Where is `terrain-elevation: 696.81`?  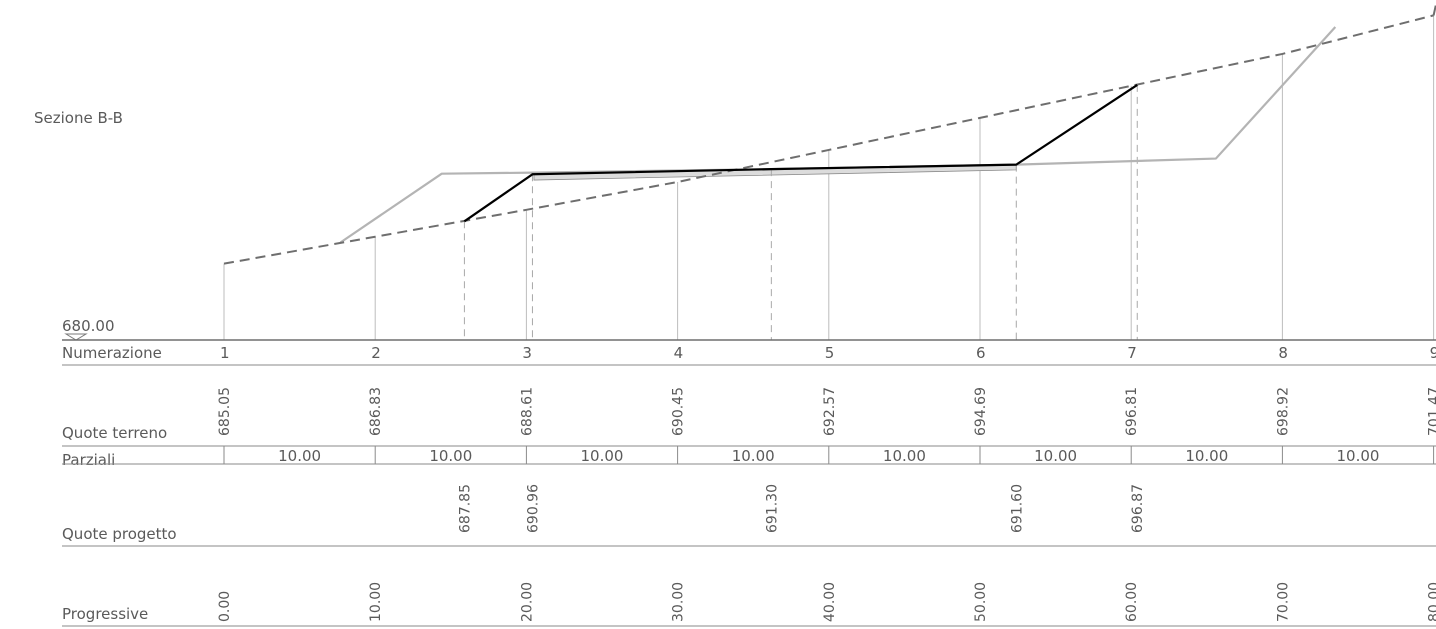
terrain-elevation: 696.81 is located at coordinates (1132, 411).